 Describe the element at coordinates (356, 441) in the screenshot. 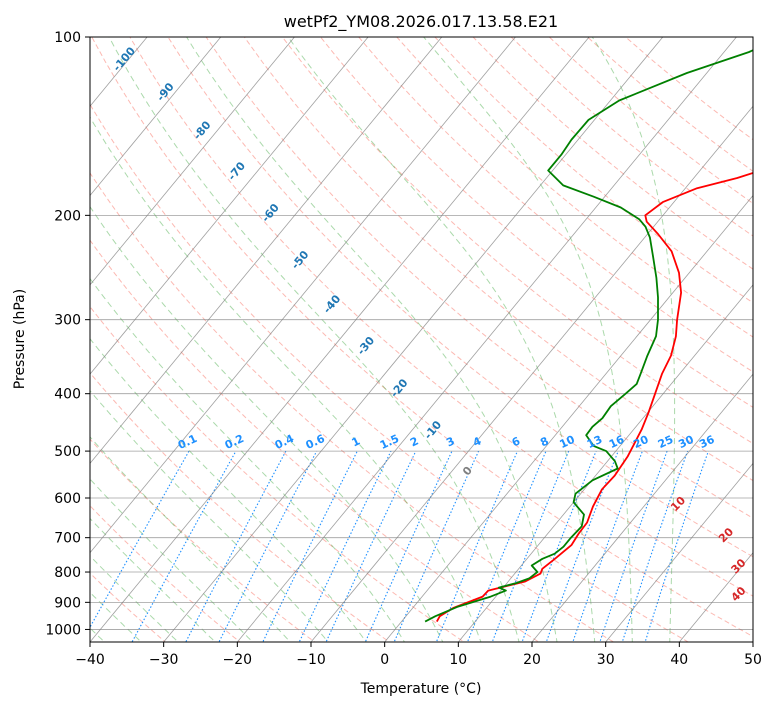

I see `mixing-ratio-label: 1` at that location.